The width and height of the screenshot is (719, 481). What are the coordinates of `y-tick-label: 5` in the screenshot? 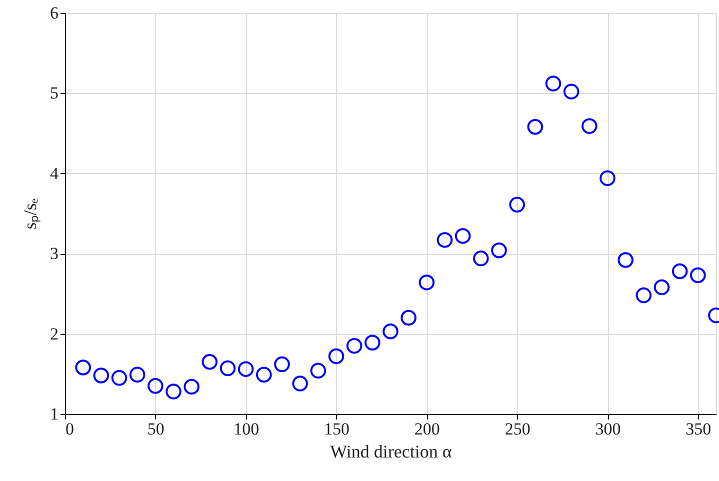 It's located at (54, 93).